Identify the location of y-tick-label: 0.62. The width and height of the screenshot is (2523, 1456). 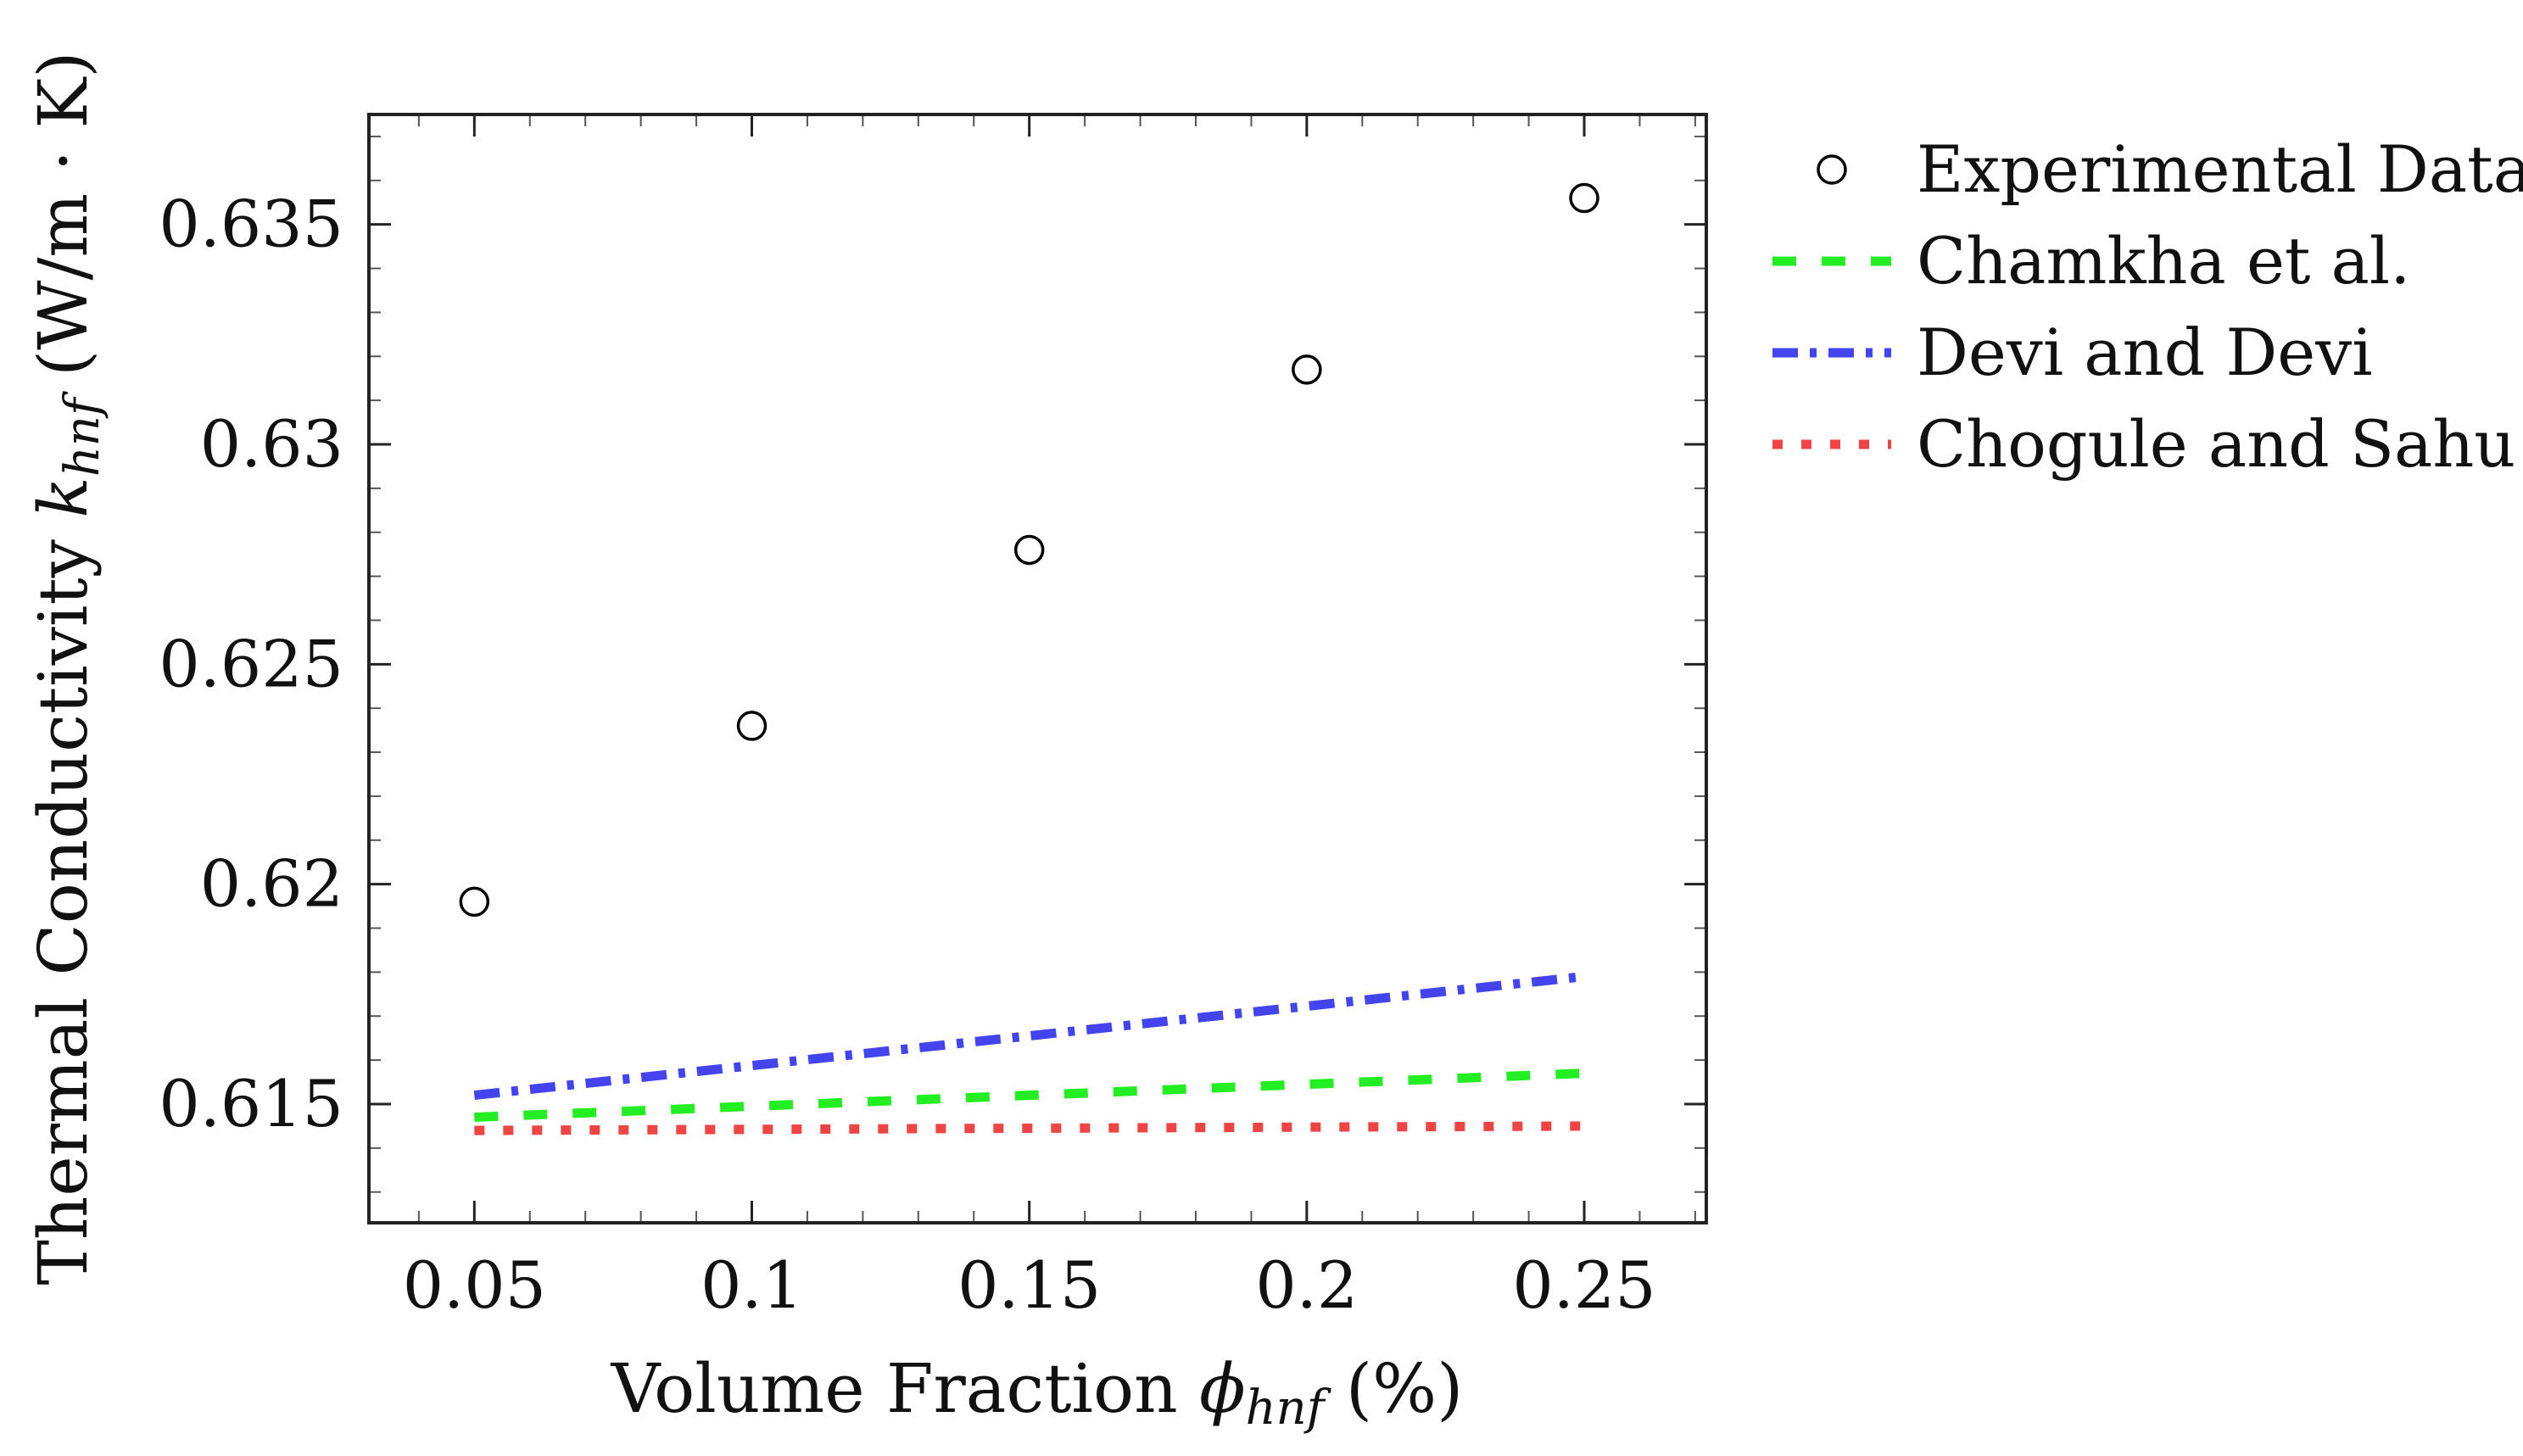
(271, 884).